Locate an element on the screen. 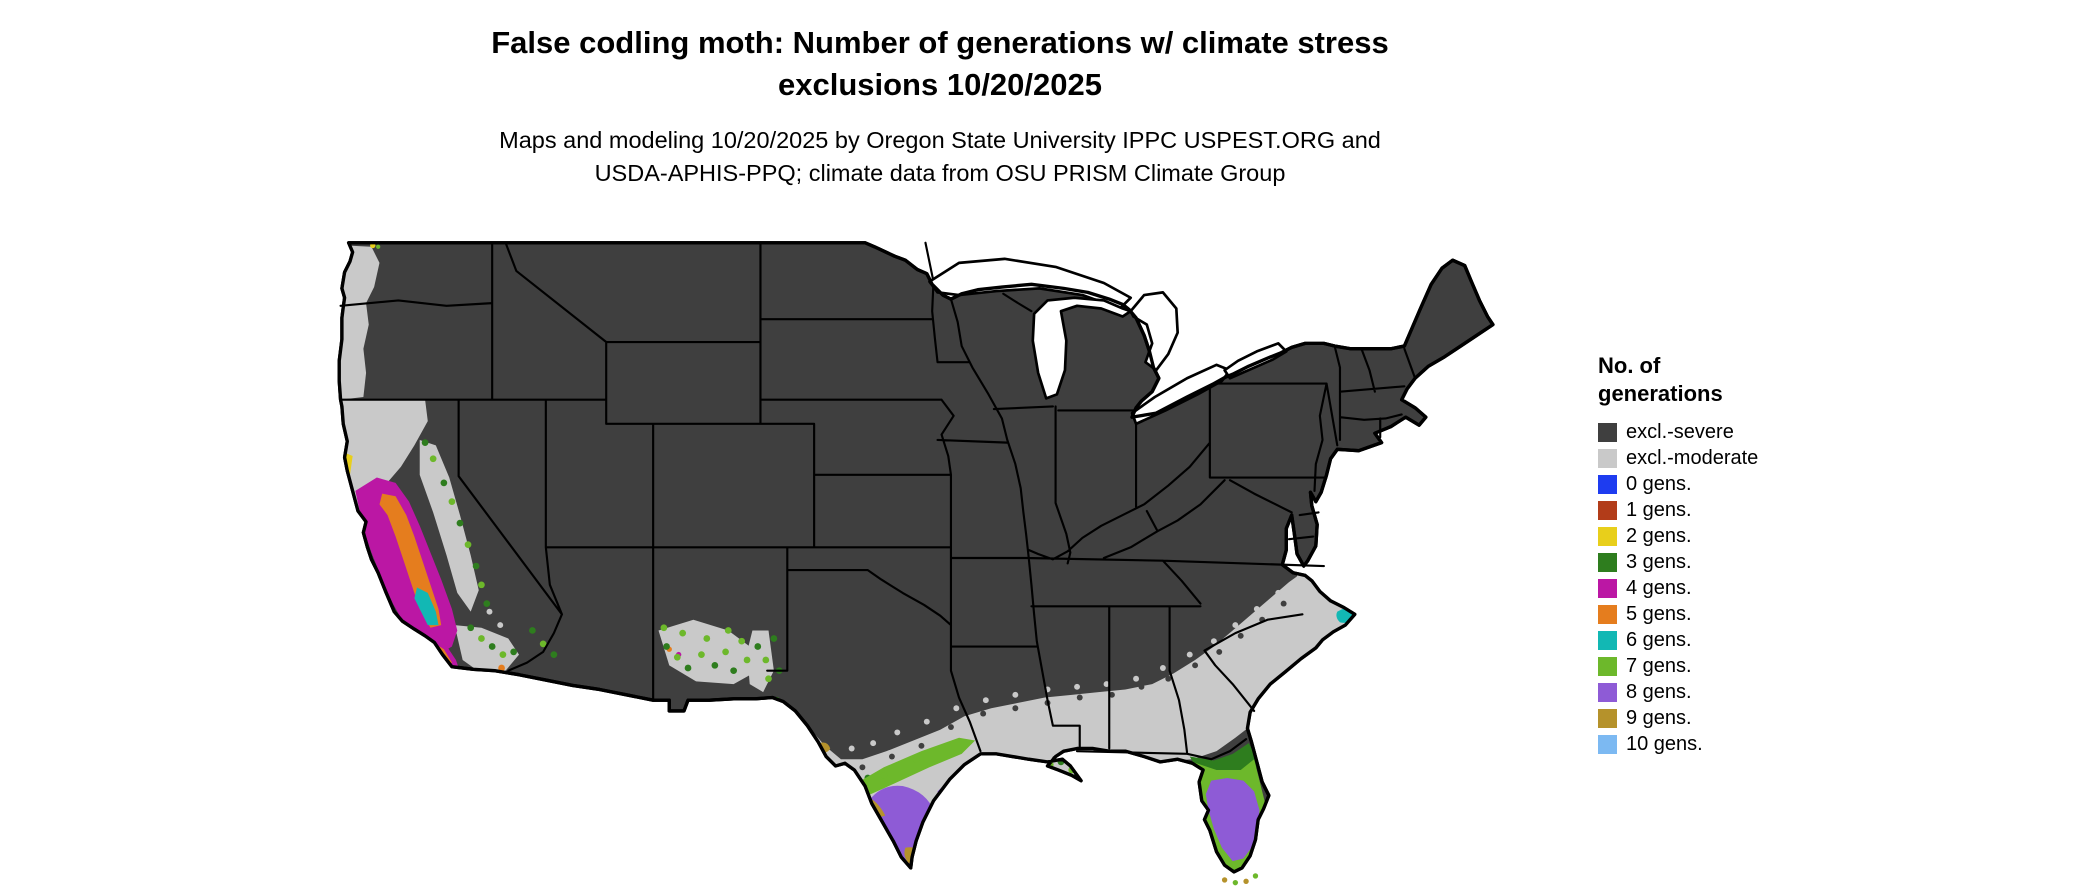 This screenshot has width=2100, height=892. map-region-florida-keys is located at coordinates (1240, 879).